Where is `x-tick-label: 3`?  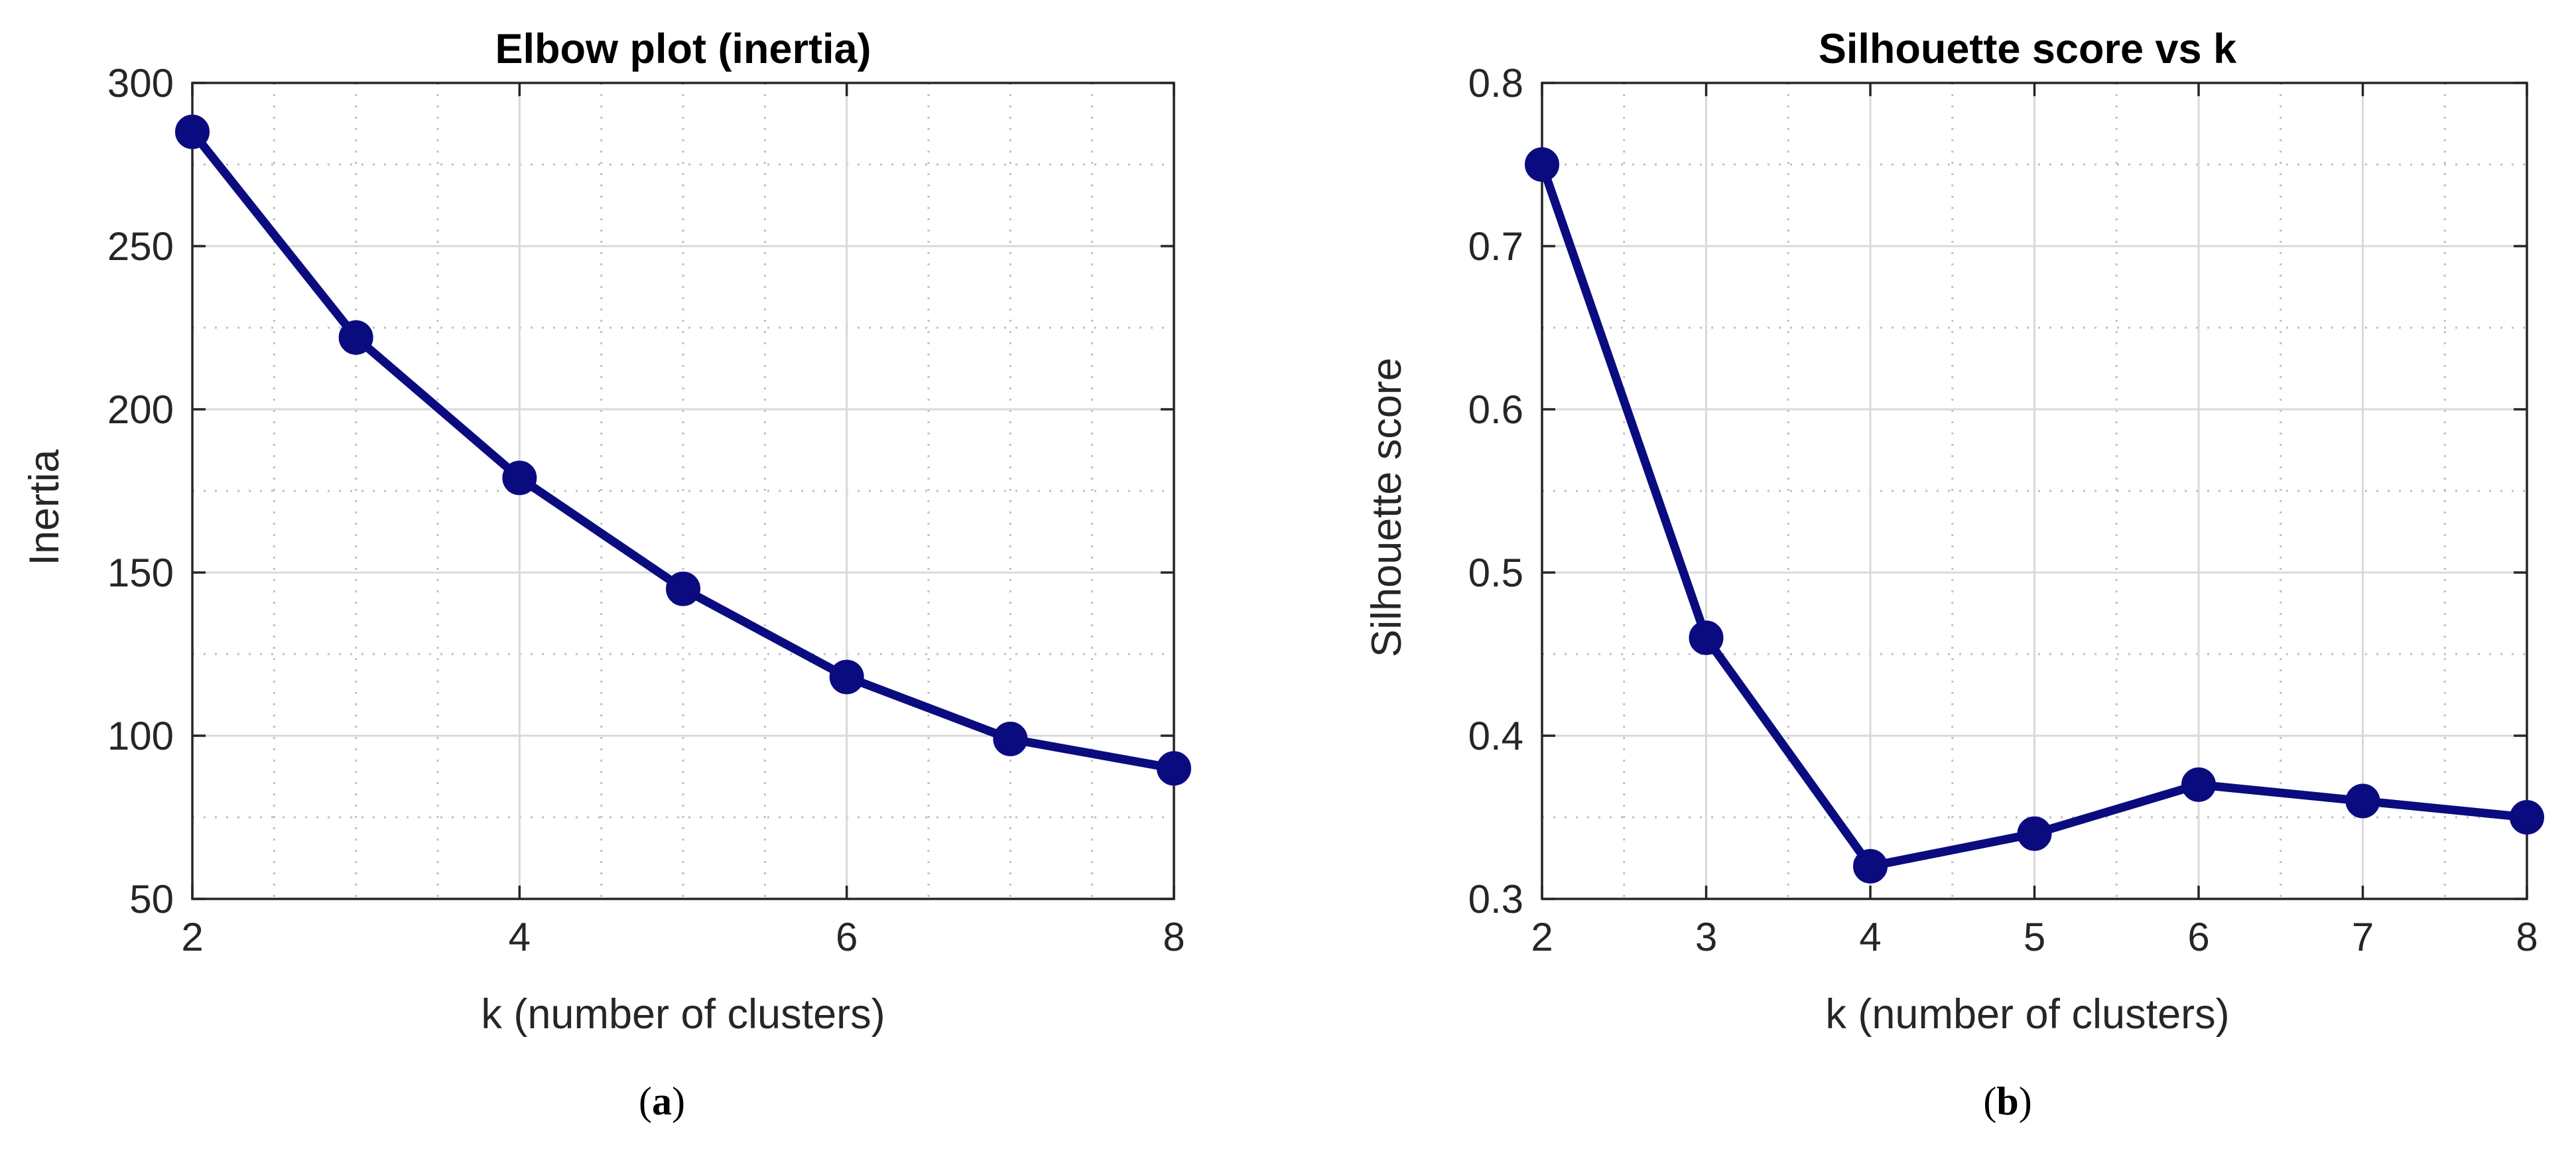
x-tick-label: 3 is located at coordinates (1706, 937).